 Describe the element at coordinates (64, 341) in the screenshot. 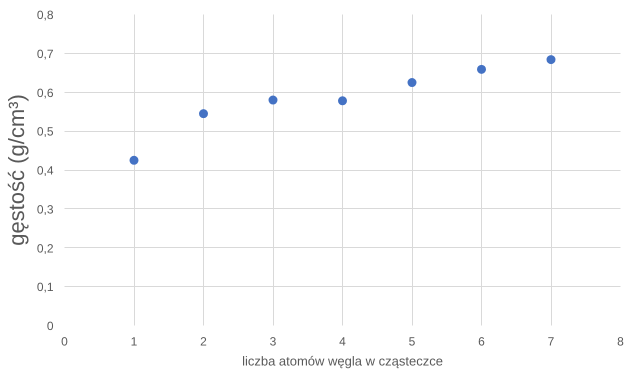

I see `x-tick-label: 0` at that location.